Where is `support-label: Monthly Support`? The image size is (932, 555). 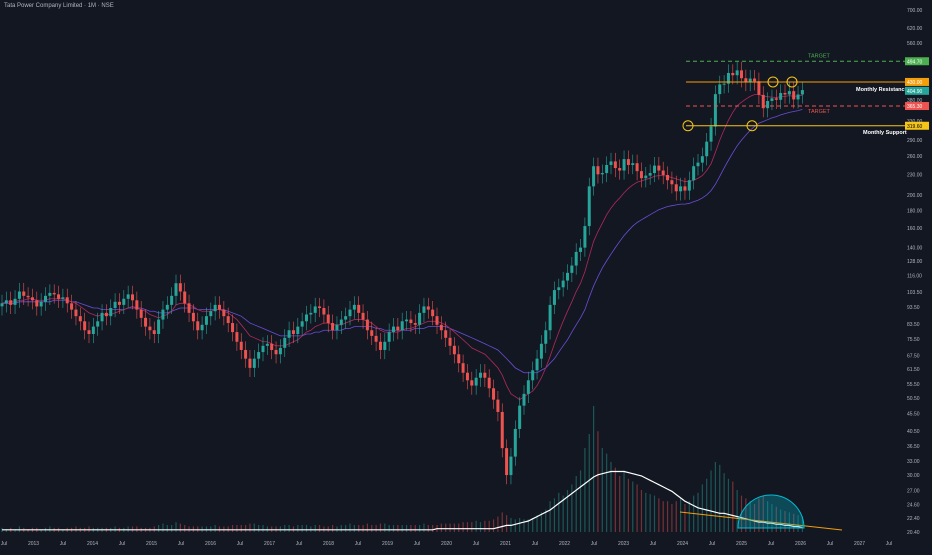
support-label: Monthly Support is located at coordinates (885, 133).